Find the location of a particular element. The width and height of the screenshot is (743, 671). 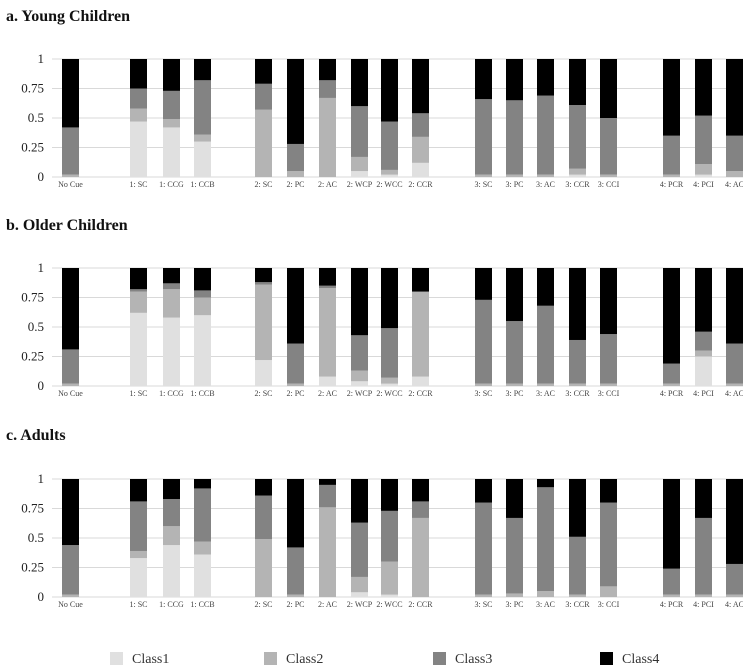

panel-title: a. Young Children is located at coordinates (68, 16).